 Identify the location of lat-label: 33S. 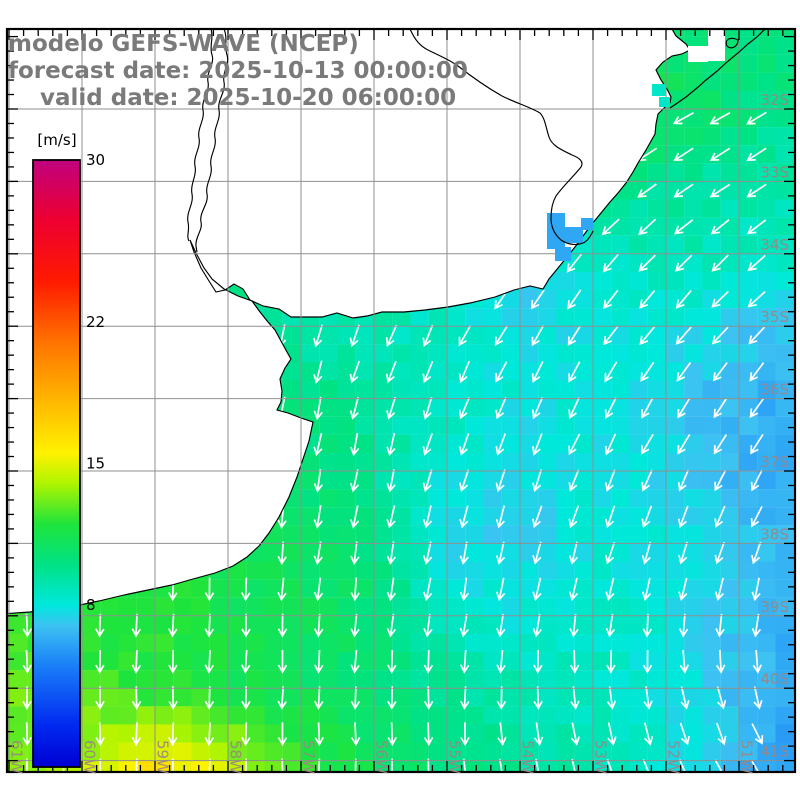
(774, 172).